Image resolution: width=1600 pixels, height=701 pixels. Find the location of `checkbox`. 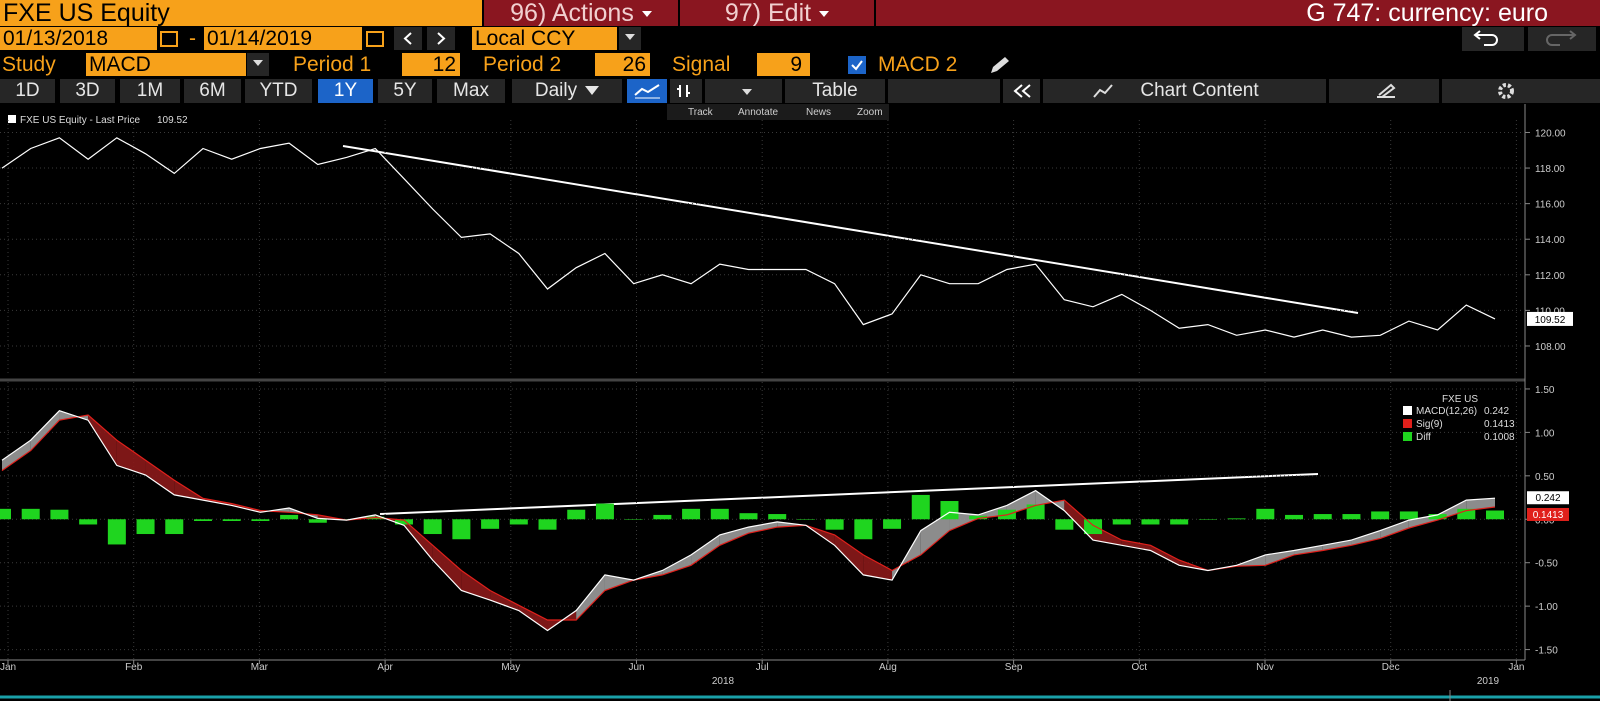

checkbox is located at coordinates (857, 65).